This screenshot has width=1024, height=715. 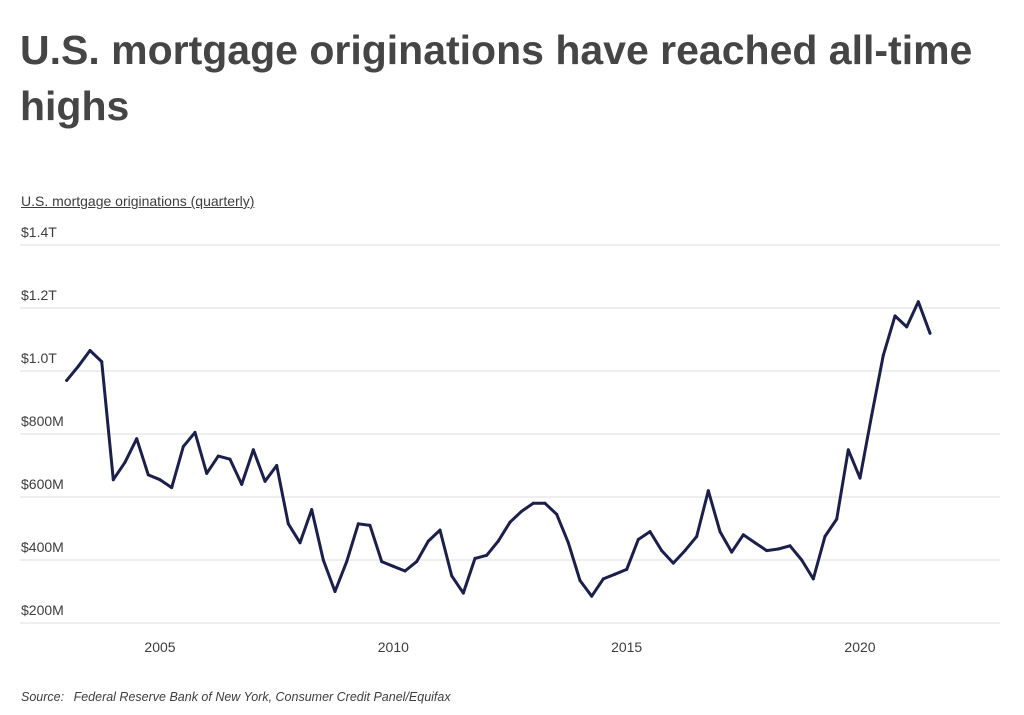 What do you see at coordinates (509, 647) in the screenshot?
I see `x-axis-tick-labels: 2005 2010 2015 2020` at bounding box center [509, 647].